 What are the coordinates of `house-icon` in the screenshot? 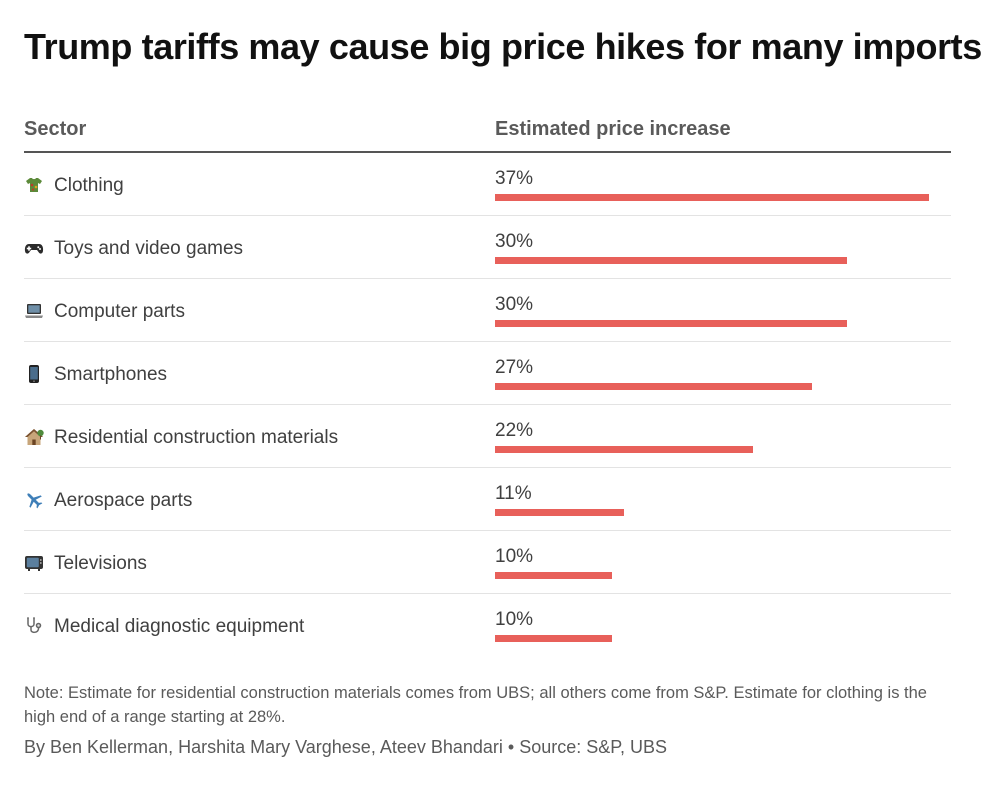 It's located at (34, 437).